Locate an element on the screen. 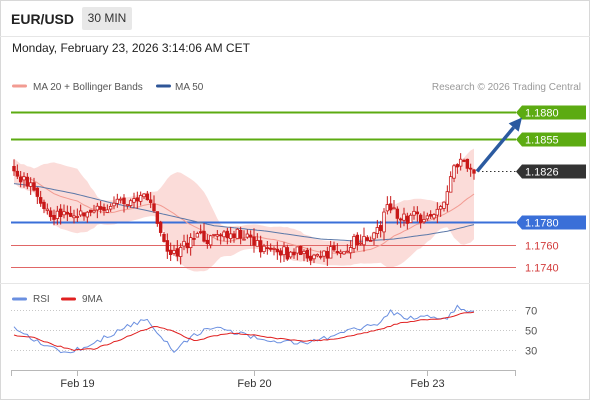 This screenshot has width=590, height=400. time-tick-label: Feb 23 is located at coordinates (427, 384).